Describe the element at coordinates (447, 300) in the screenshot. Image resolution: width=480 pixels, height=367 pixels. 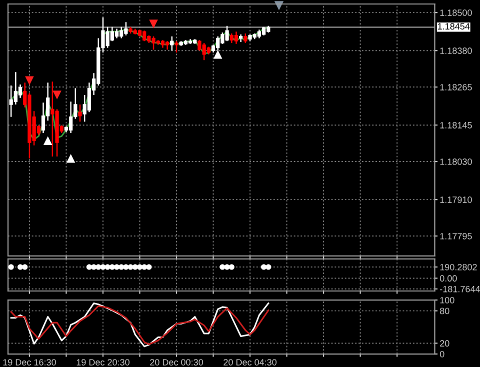
I see `y-tick-label: 100` at that location.